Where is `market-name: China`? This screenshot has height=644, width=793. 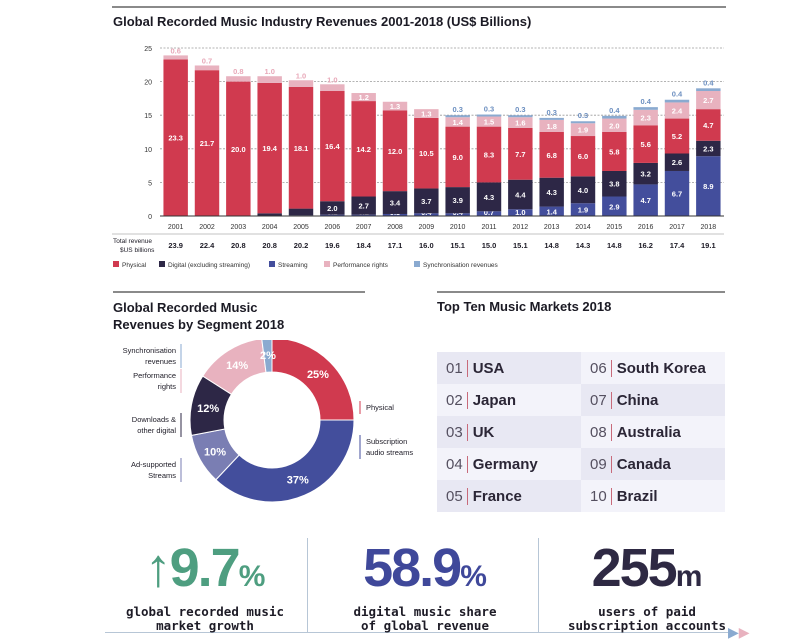
market-name: China is located at coordinates (637, 400).